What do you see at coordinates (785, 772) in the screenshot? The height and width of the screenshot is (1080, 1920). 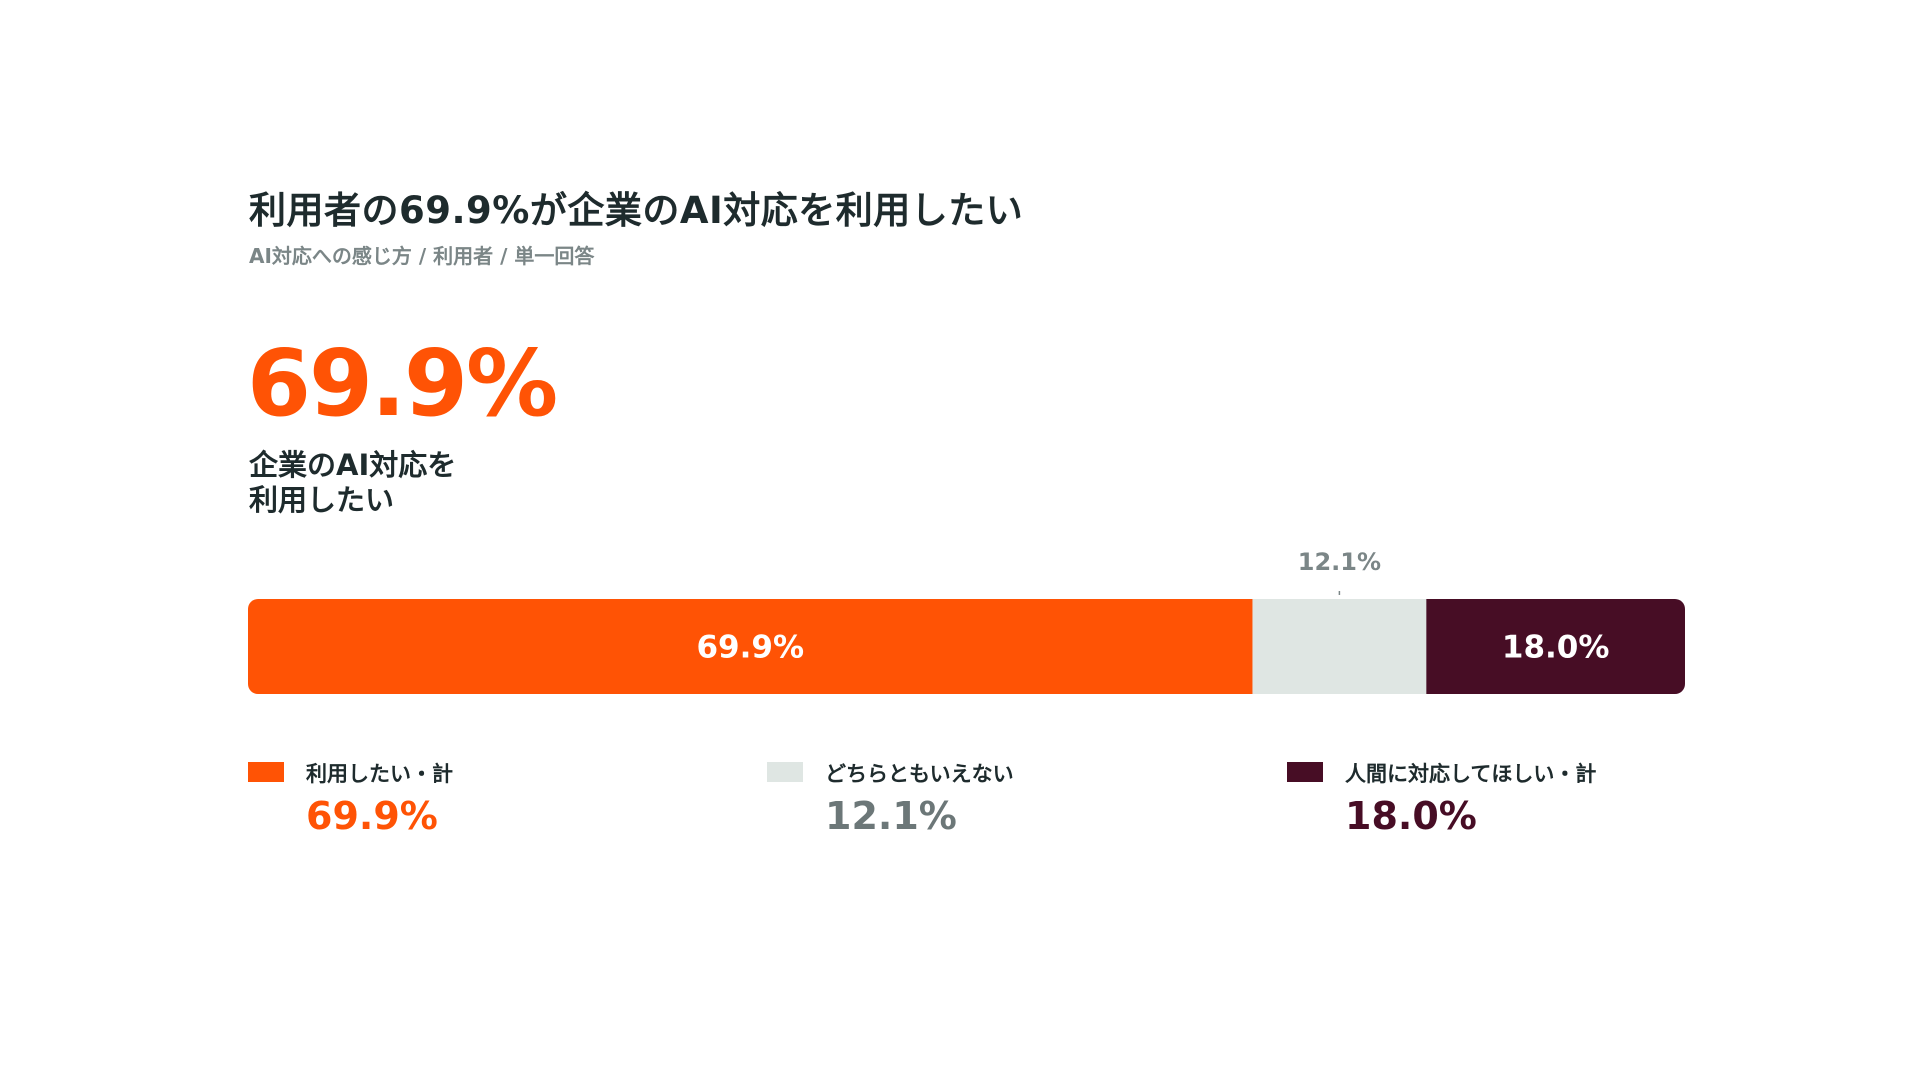 I see `legend-swatch-neutral` at bounding box center [785, 772].